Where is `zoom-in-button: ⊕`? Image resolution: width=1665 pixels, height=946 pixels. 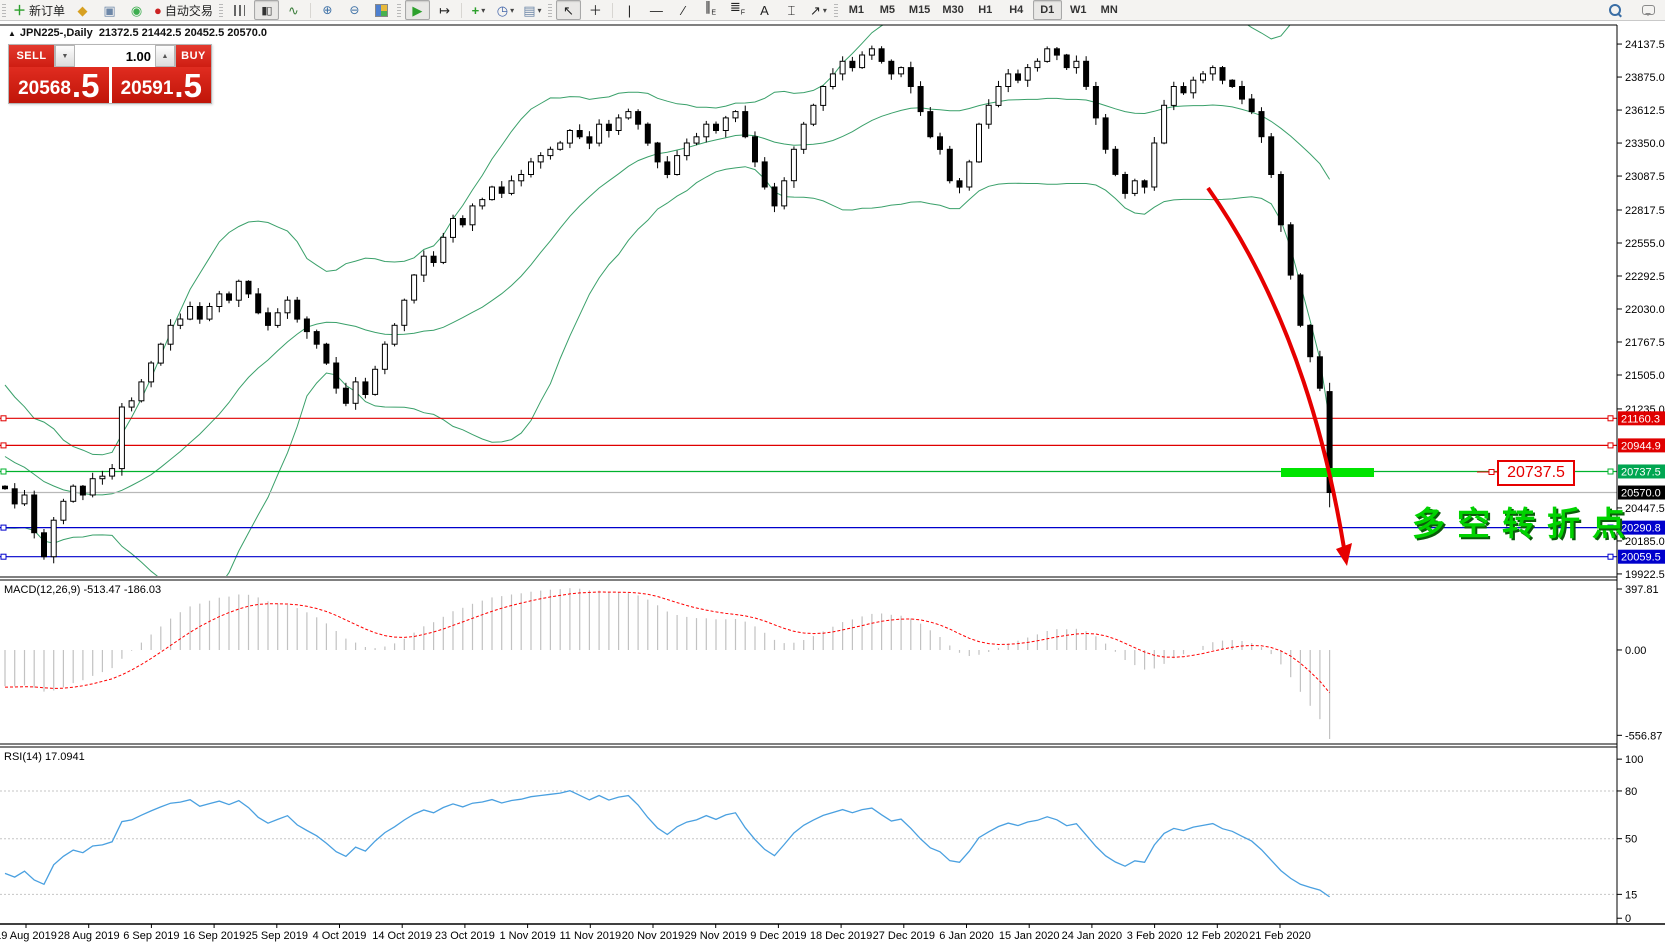 zoom-in-button: ⊕ is located at coordinates (327, 10).